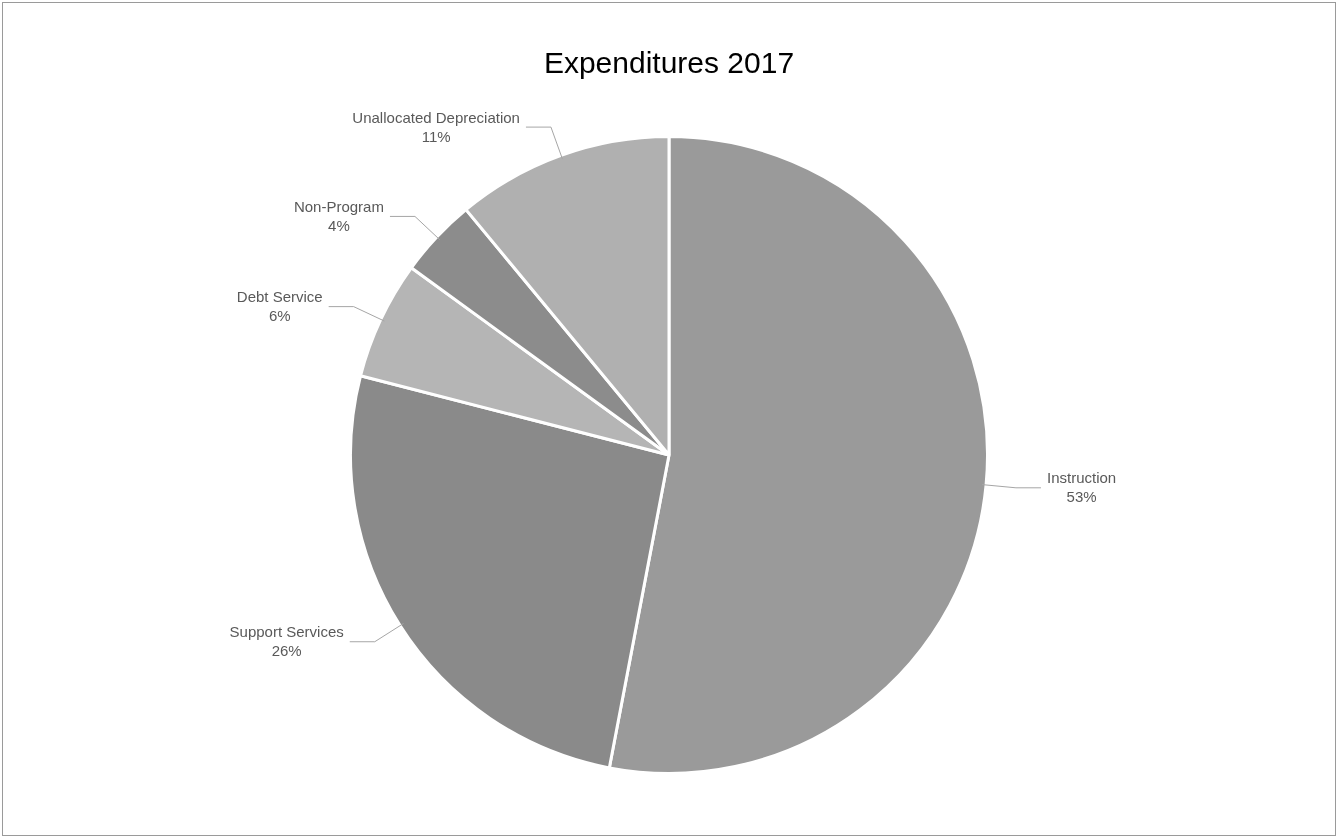 The image size is (1340, 840). I want to click on slice-label: Non-Program, so click(338, 207).